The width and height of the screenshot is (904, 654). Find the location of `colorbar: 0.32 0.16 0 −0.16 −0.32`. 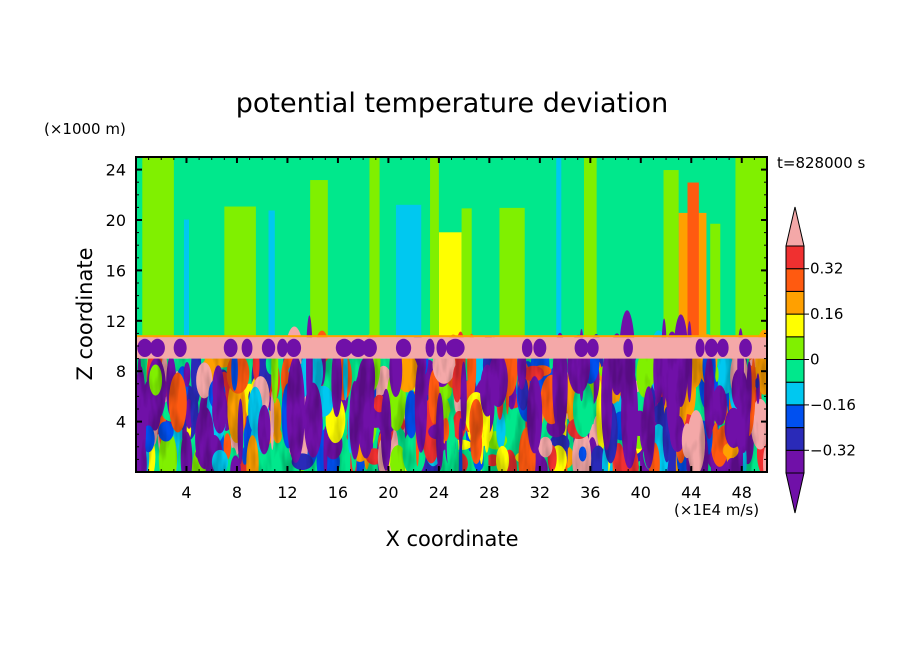

colorbar: 0.32 0.16 0 −0.16 −0.32 is located at coordinates (820, 360).